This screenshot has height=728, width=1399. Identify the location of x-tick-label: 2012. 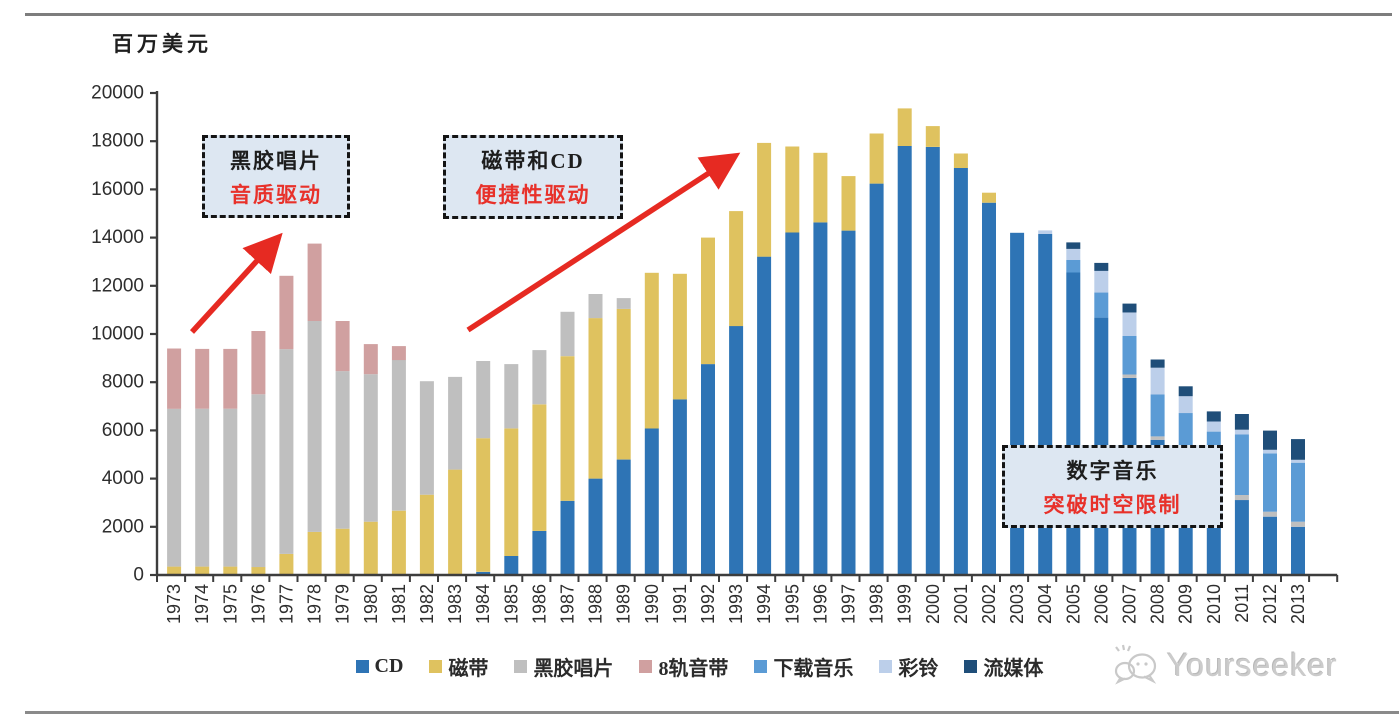
(1270, 604).